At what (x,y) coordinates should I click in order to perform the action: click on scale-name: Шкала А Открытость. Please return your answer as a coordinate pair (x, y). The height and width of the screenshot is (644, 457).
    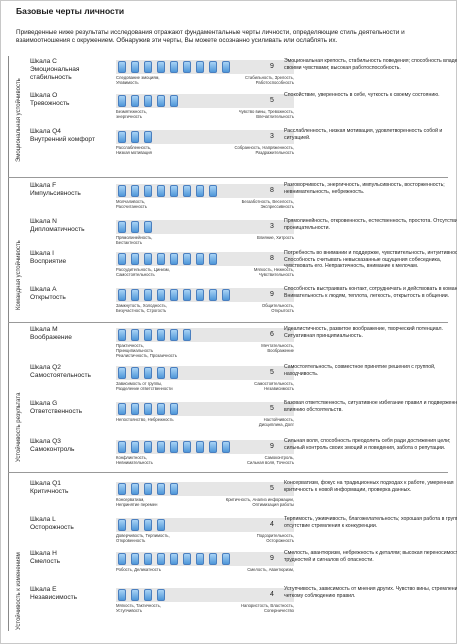
    Looking at the image, I should click on (48, 293).